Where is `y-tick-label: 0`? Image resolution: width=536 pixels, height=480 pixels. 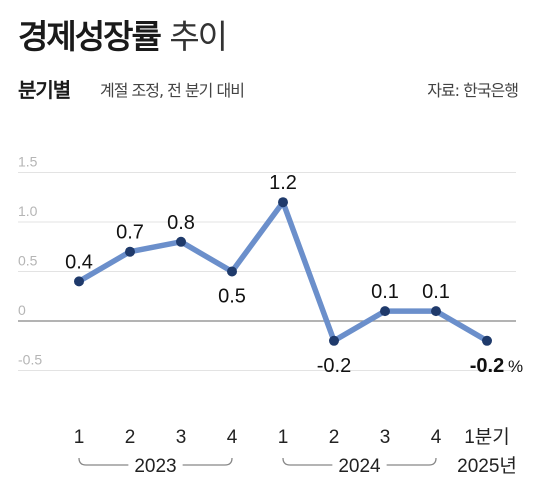
y-tick-label: 0 is located at coordinates (22, 310).